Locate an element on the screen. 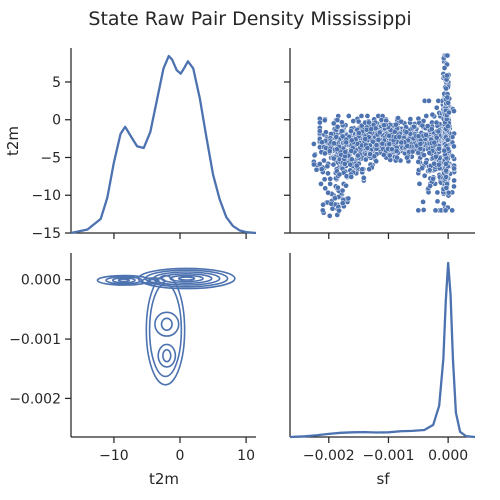 The width and height of the screenshot is (500, 500). scatter-points is located at coordinates (384, 135).